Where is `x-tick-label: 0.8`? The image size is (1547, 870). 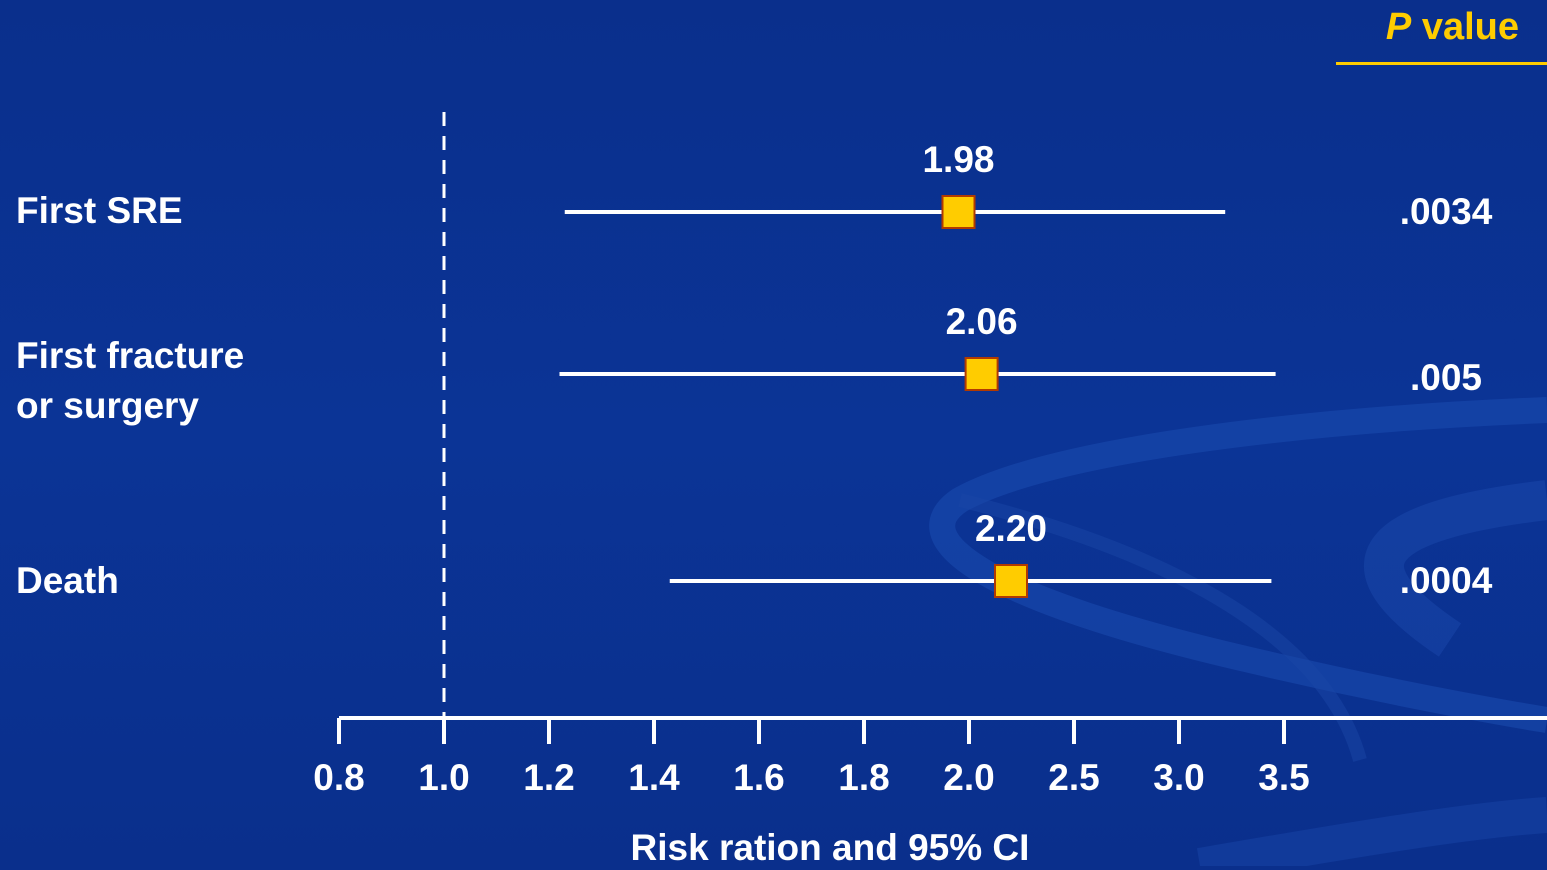
x-tick-label: 0.8 is located at coordinates (338, 777).